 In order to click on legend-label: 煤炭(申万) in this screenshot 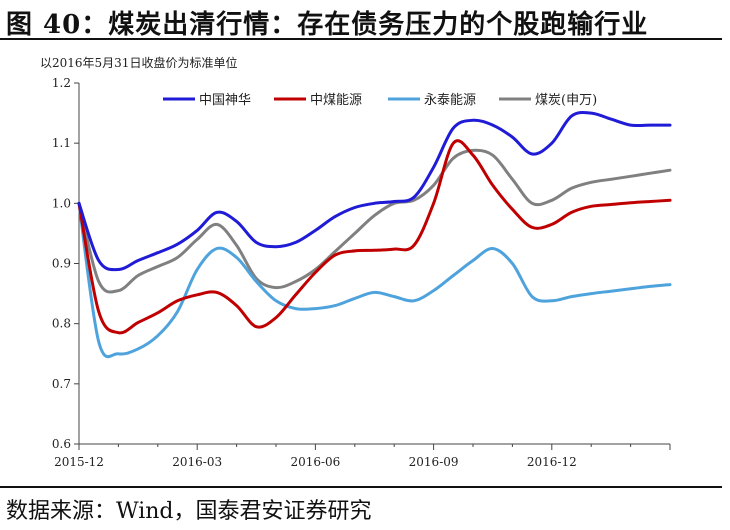, I will do `click(566, 100)`.